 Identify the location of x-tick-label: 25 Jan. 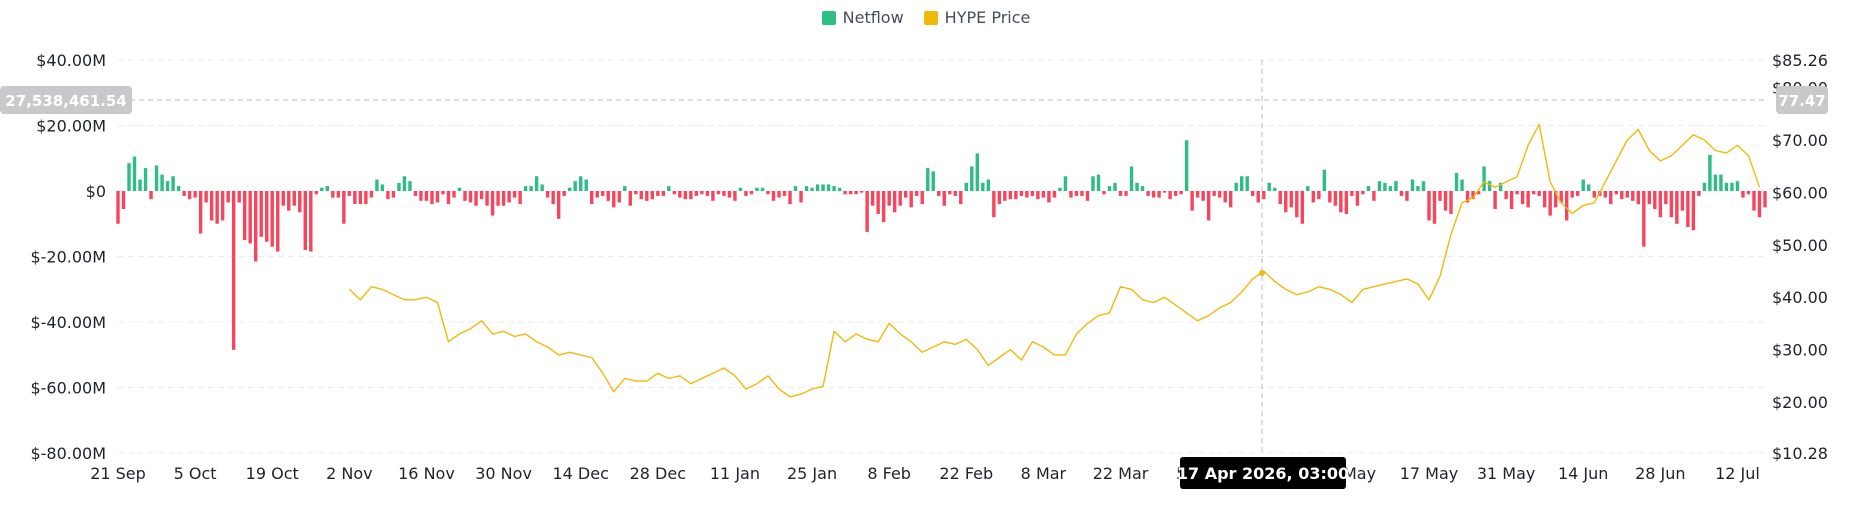
(812, 473).